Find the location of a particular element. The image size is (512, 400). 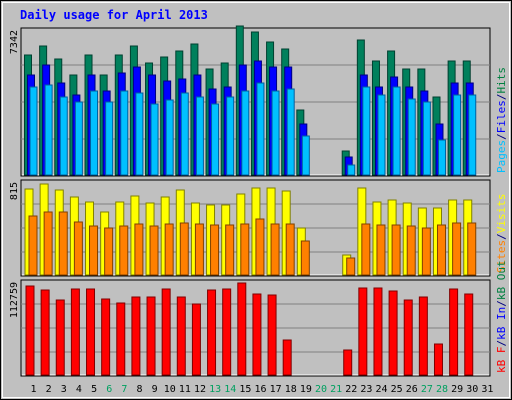

x-tick-label-day-6: 6 is located at coordinates (109, 389).